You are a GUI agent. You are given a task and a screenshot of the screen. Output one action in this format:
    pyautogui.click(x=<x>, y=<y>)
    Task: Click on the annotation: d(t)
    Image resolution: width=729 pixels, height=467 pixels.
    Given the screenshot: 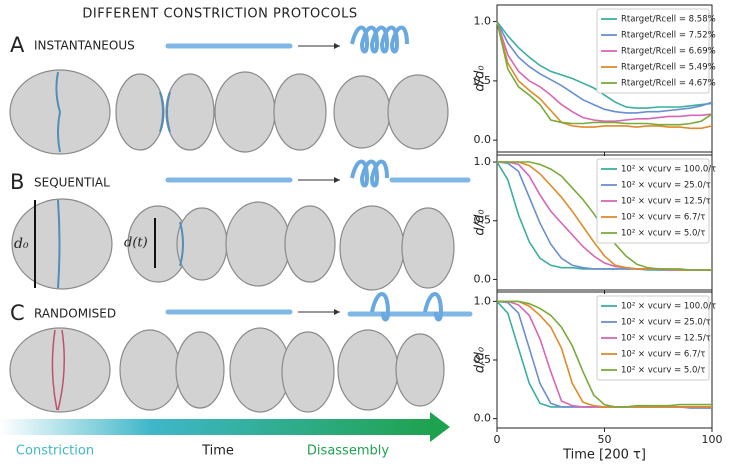 What is the action you would take?
    pyautogui.click(x=136, y=243)
    